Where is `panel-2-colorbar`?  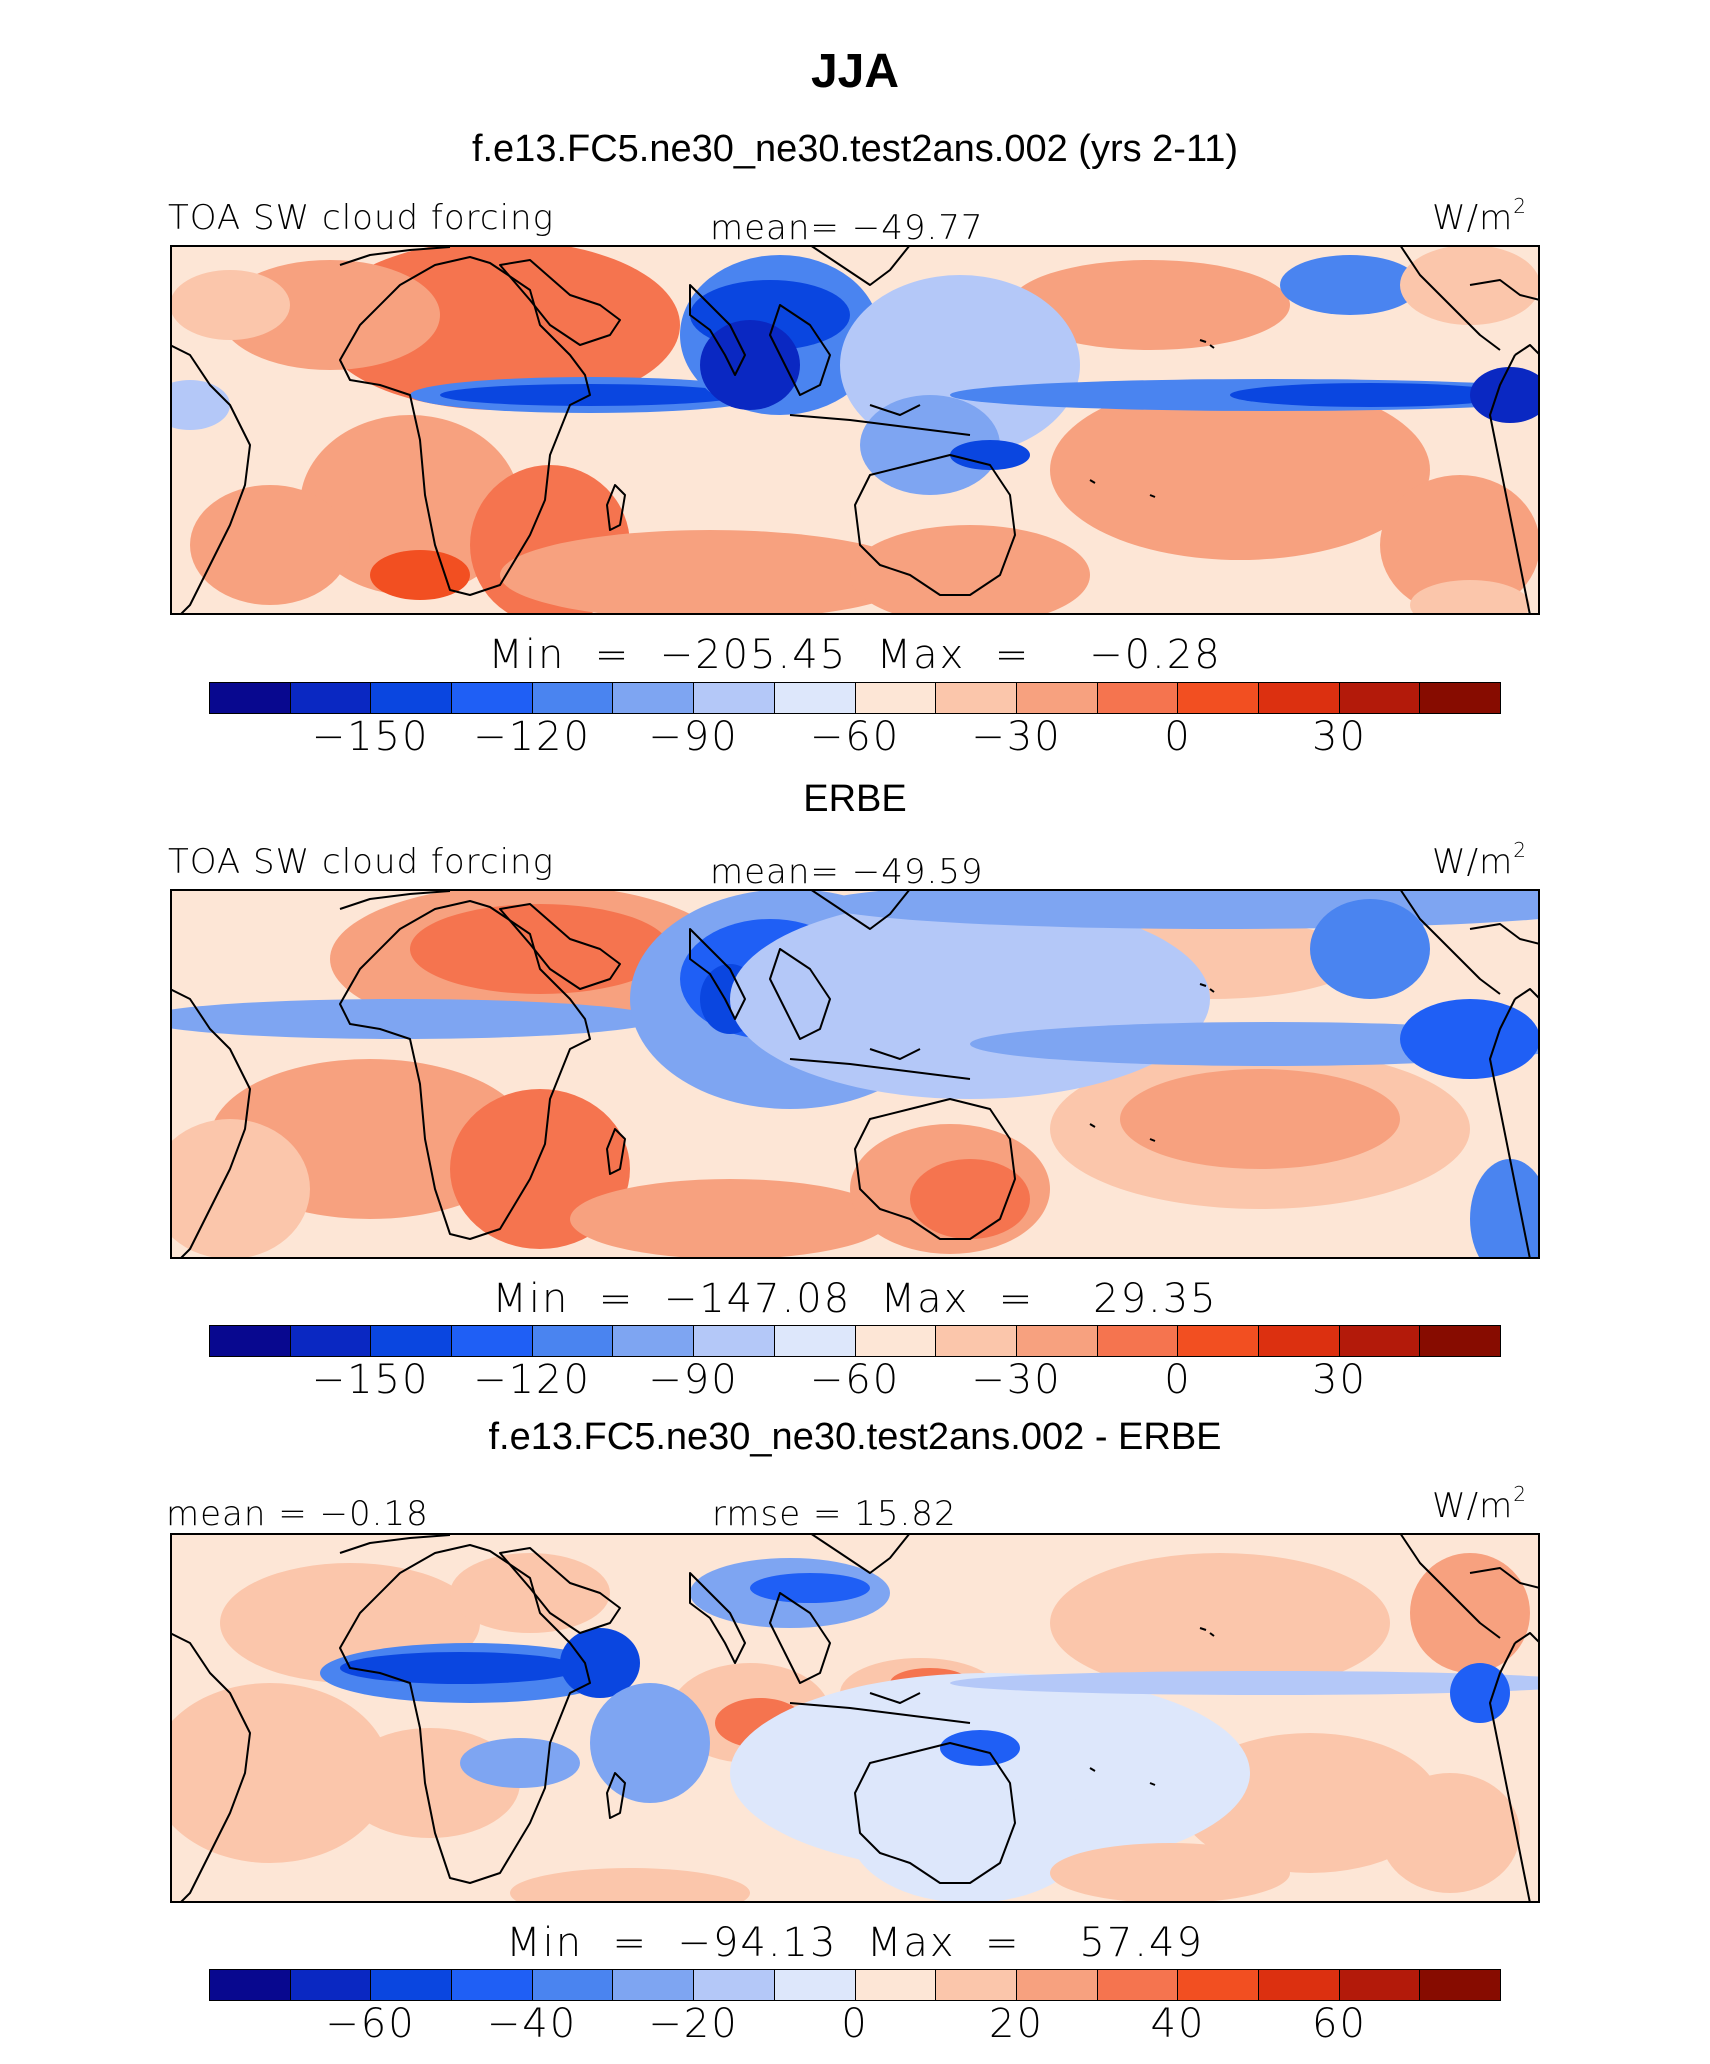
panel-2-colorbar is located at coordinates (855, 1341).